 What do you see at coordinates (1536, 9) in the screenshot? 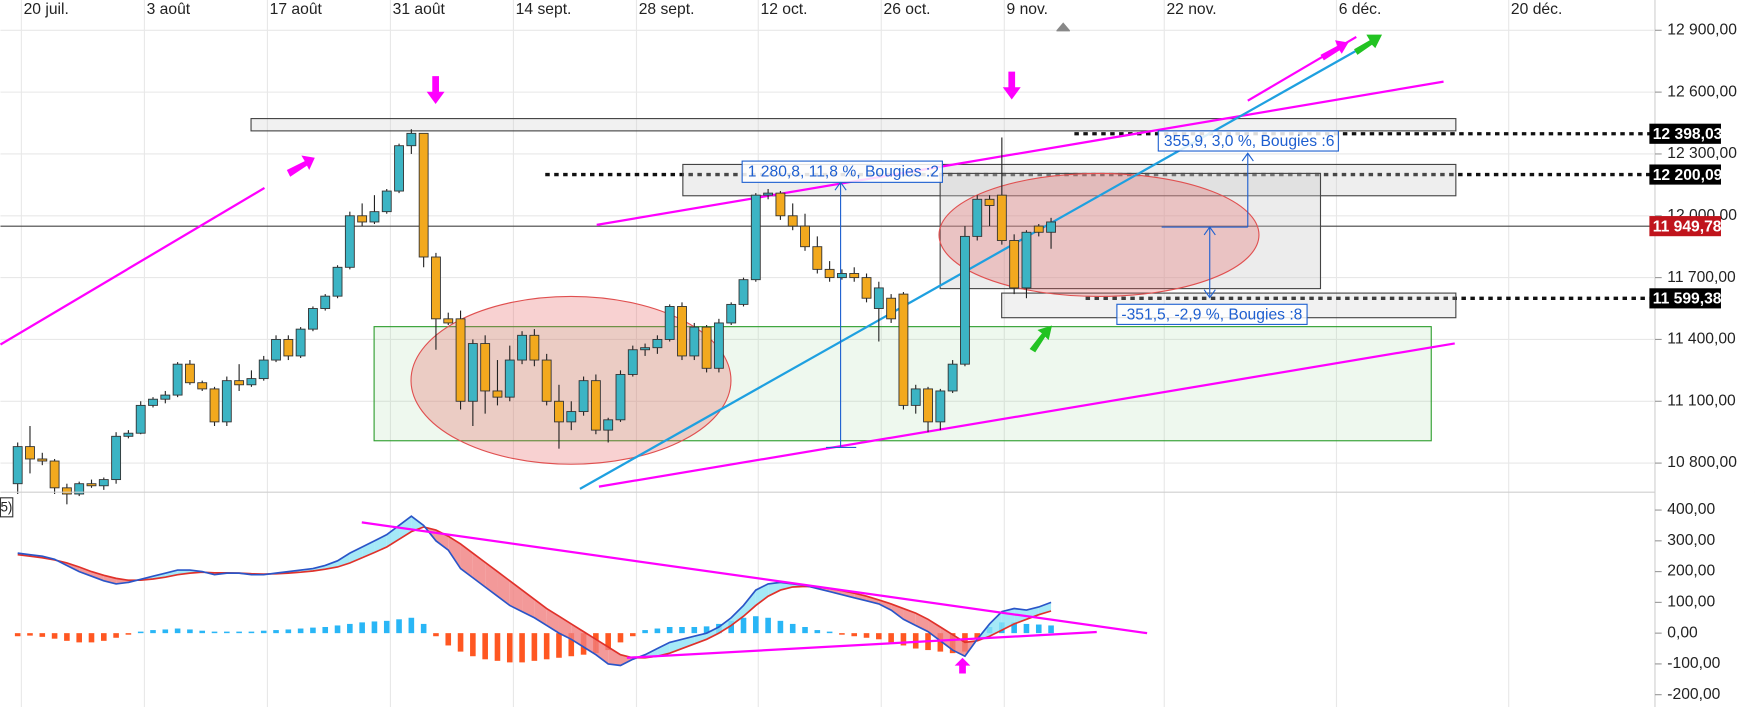
I see `x-tick-label: 20 déc.` at bounding box center [1536, 9].